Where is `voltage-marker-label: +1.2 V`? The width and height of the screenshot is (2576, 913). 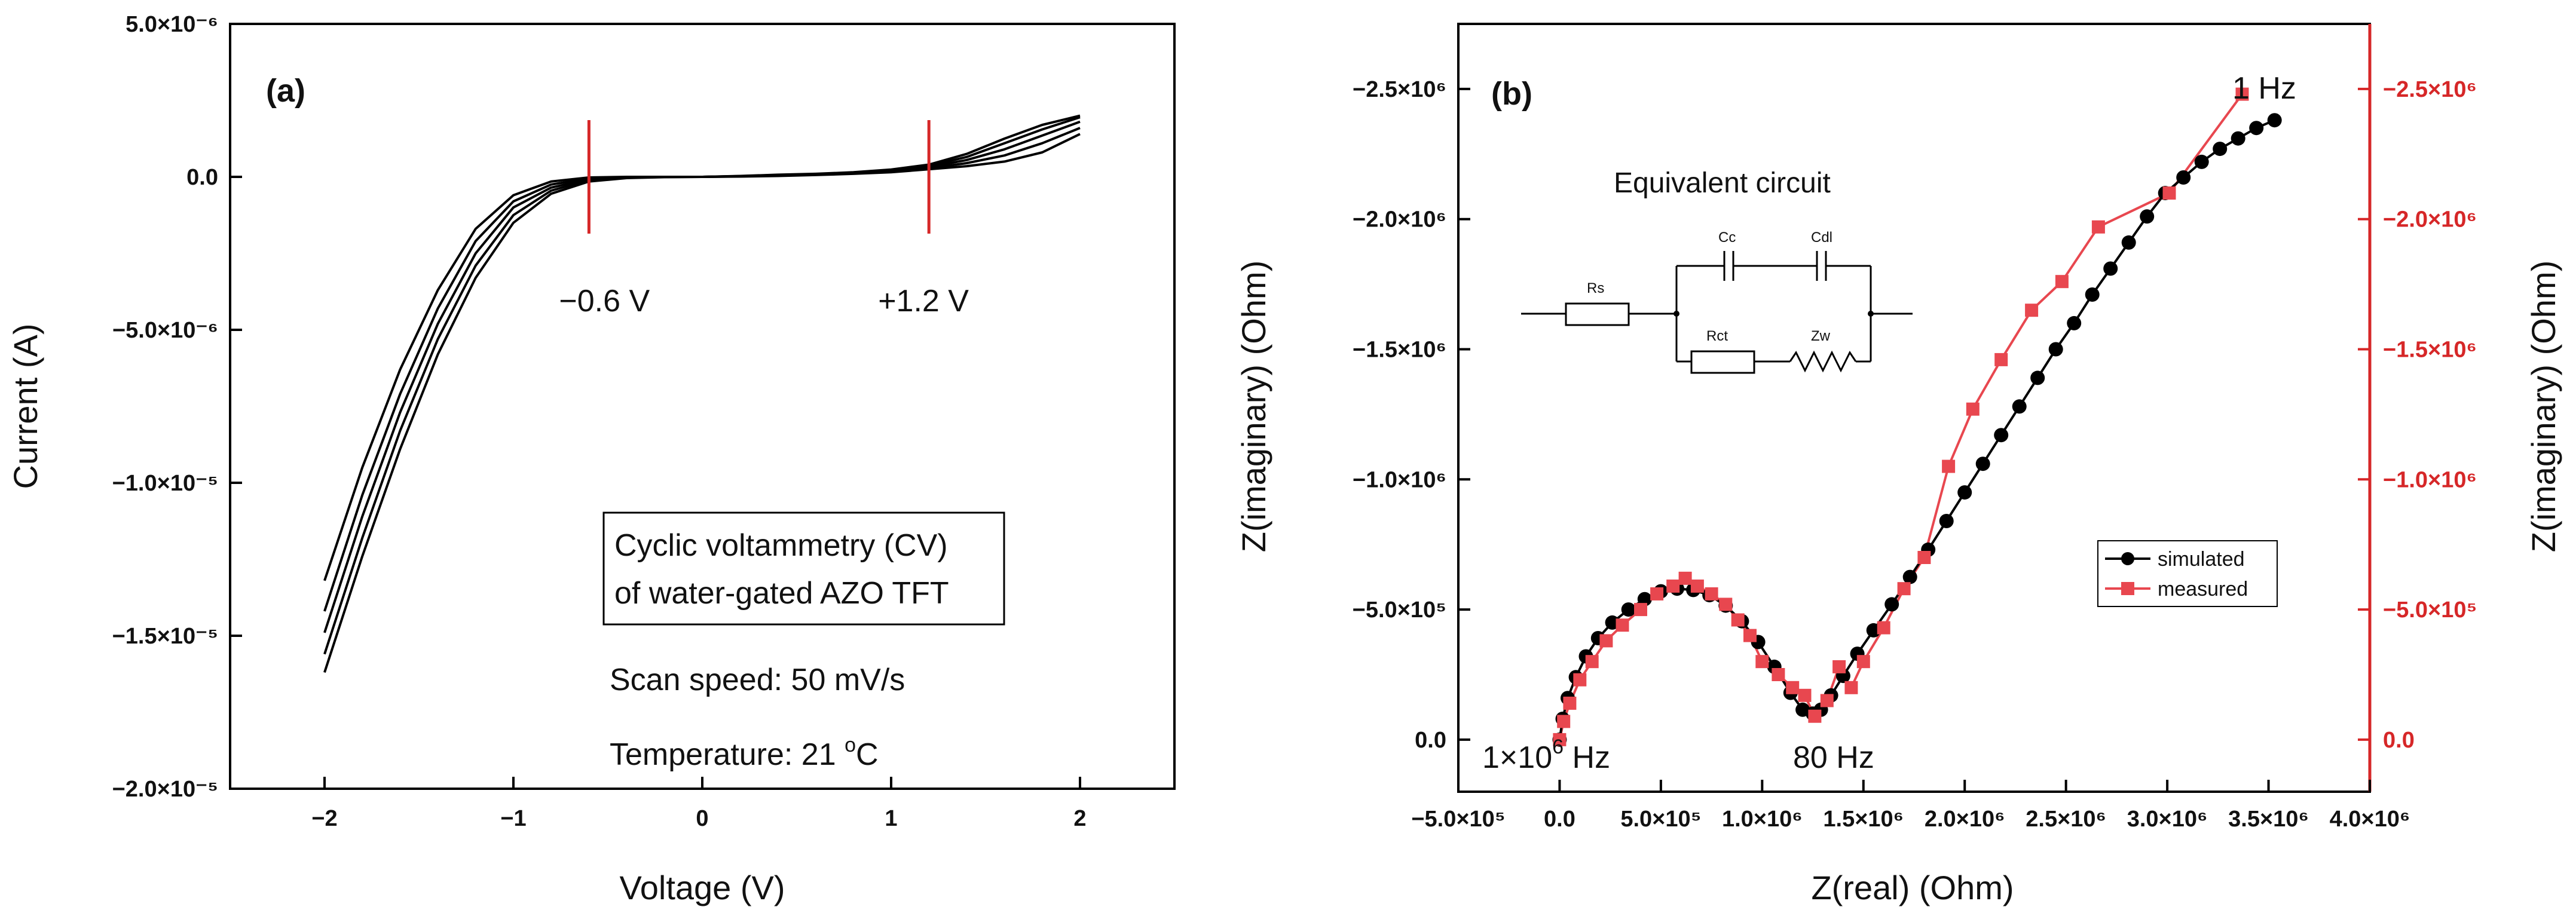 voltage-marker-label: +1.2 V is located at coordinates (923, 301).